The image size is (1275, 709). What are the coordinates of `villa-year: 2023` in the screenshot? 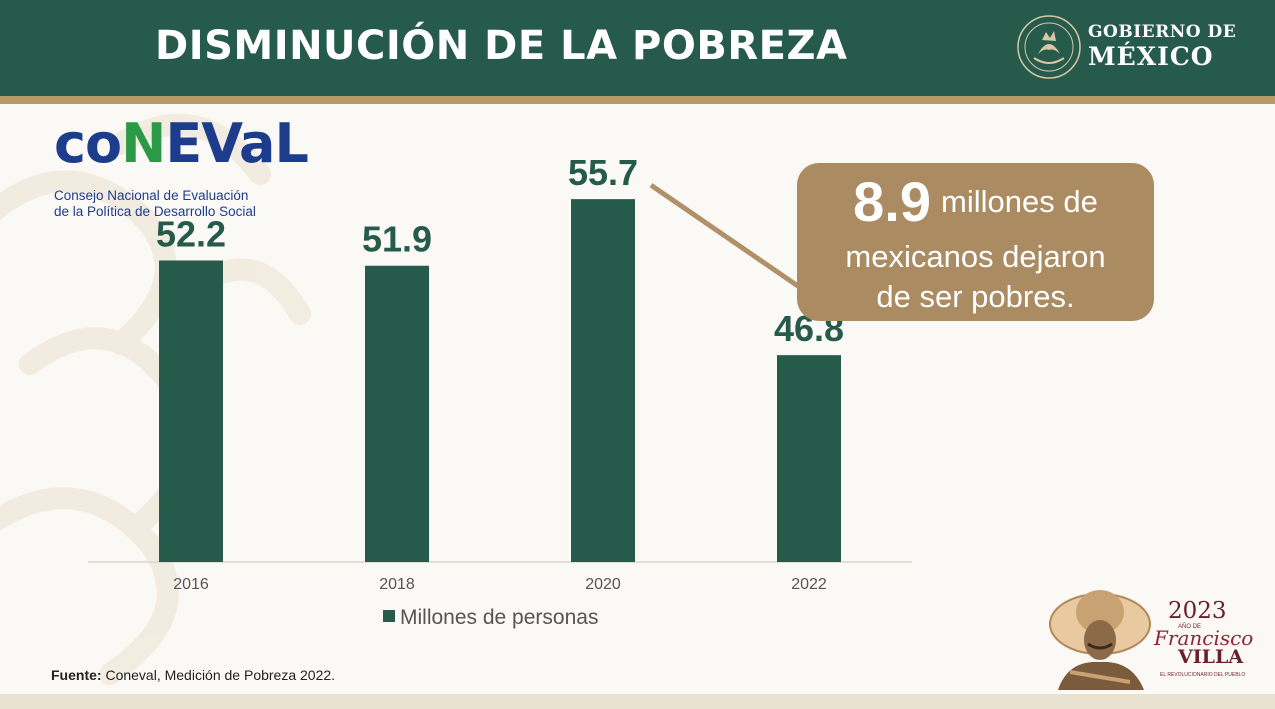 It's located at (1197, 611).